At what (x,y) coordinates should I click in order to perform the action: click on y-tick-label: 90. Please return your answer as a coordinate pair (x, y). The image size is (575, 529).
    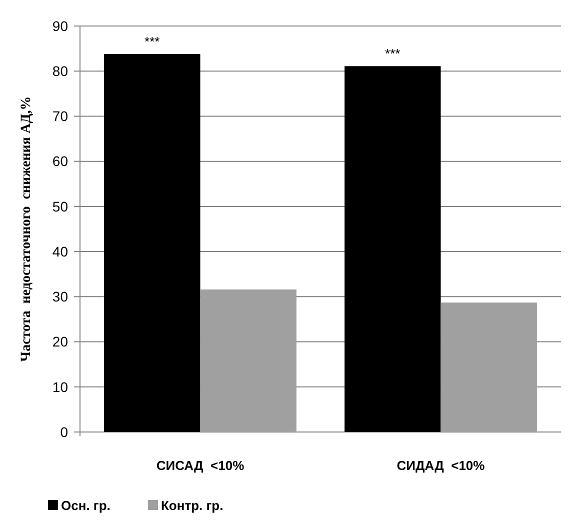
    Looking at the image, I should click on (60, 26).